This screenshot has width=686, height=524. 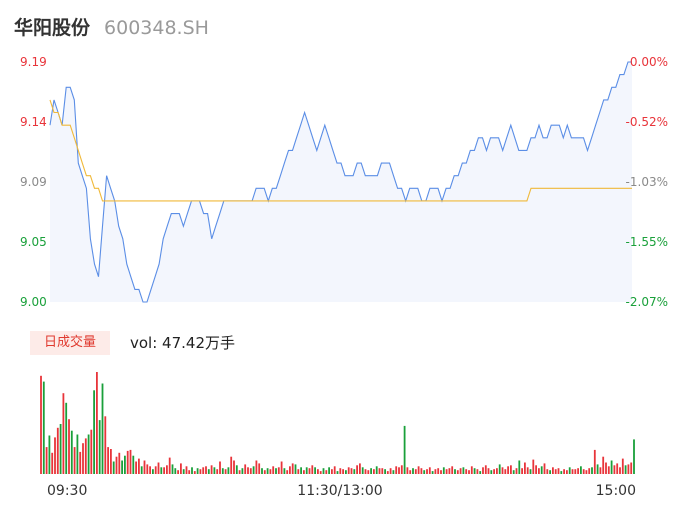 What do you see at coordinates (111, 26) in the screenshot?
I see `stock-header: 华阳股份 600348.SH` at bounding box center [111, 26].